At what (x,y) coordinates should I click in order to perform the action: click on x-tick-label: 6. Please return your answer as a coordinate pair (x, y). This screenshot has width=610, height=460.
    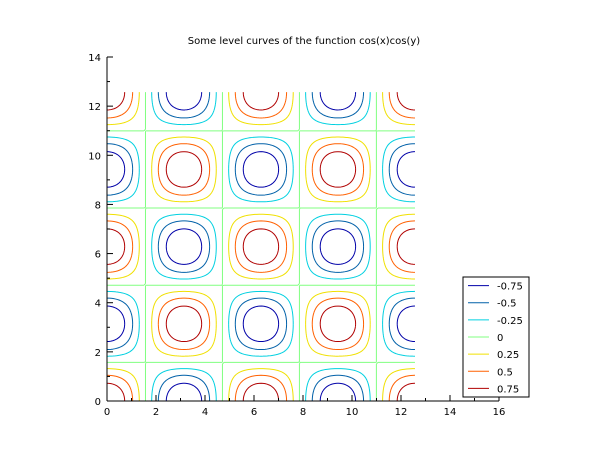
    Looking at the image, I should click on (254, 412).